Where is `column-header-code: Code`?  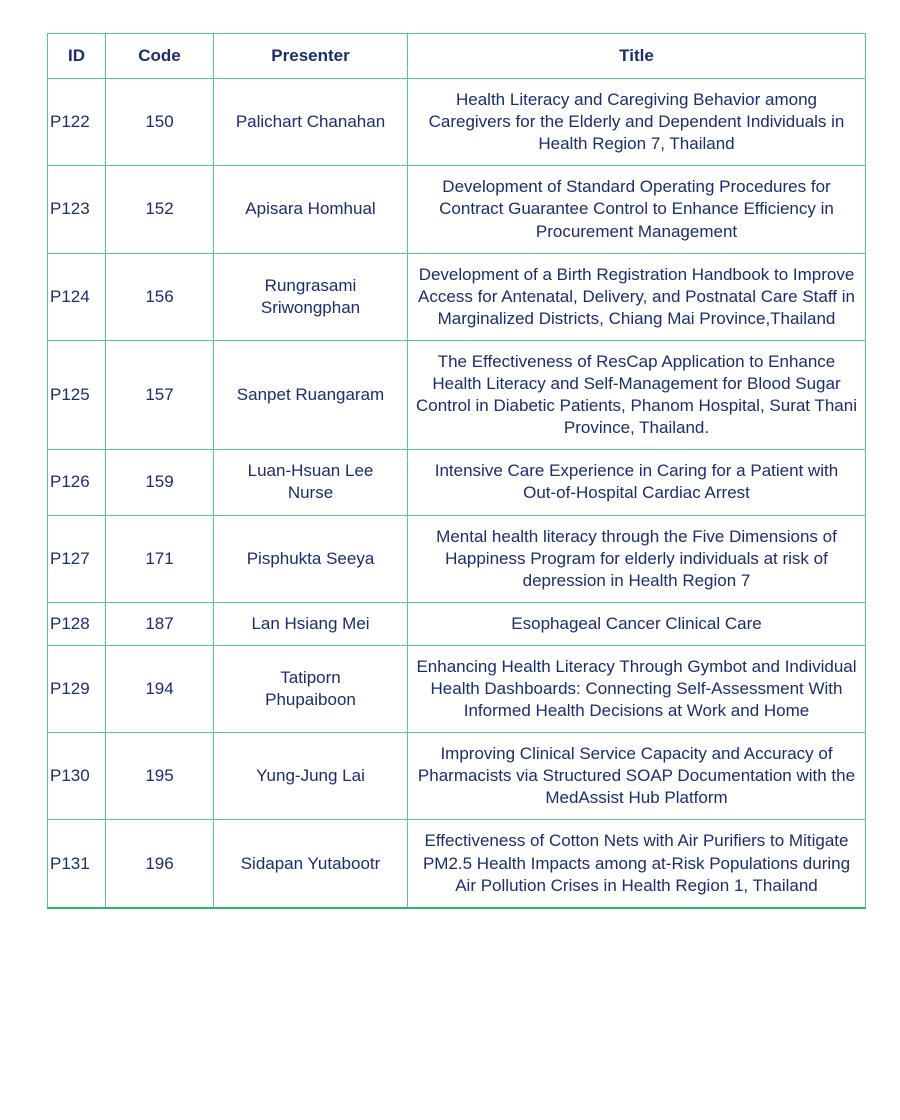
column-header-code: Code is located at coordinates (159, 56).